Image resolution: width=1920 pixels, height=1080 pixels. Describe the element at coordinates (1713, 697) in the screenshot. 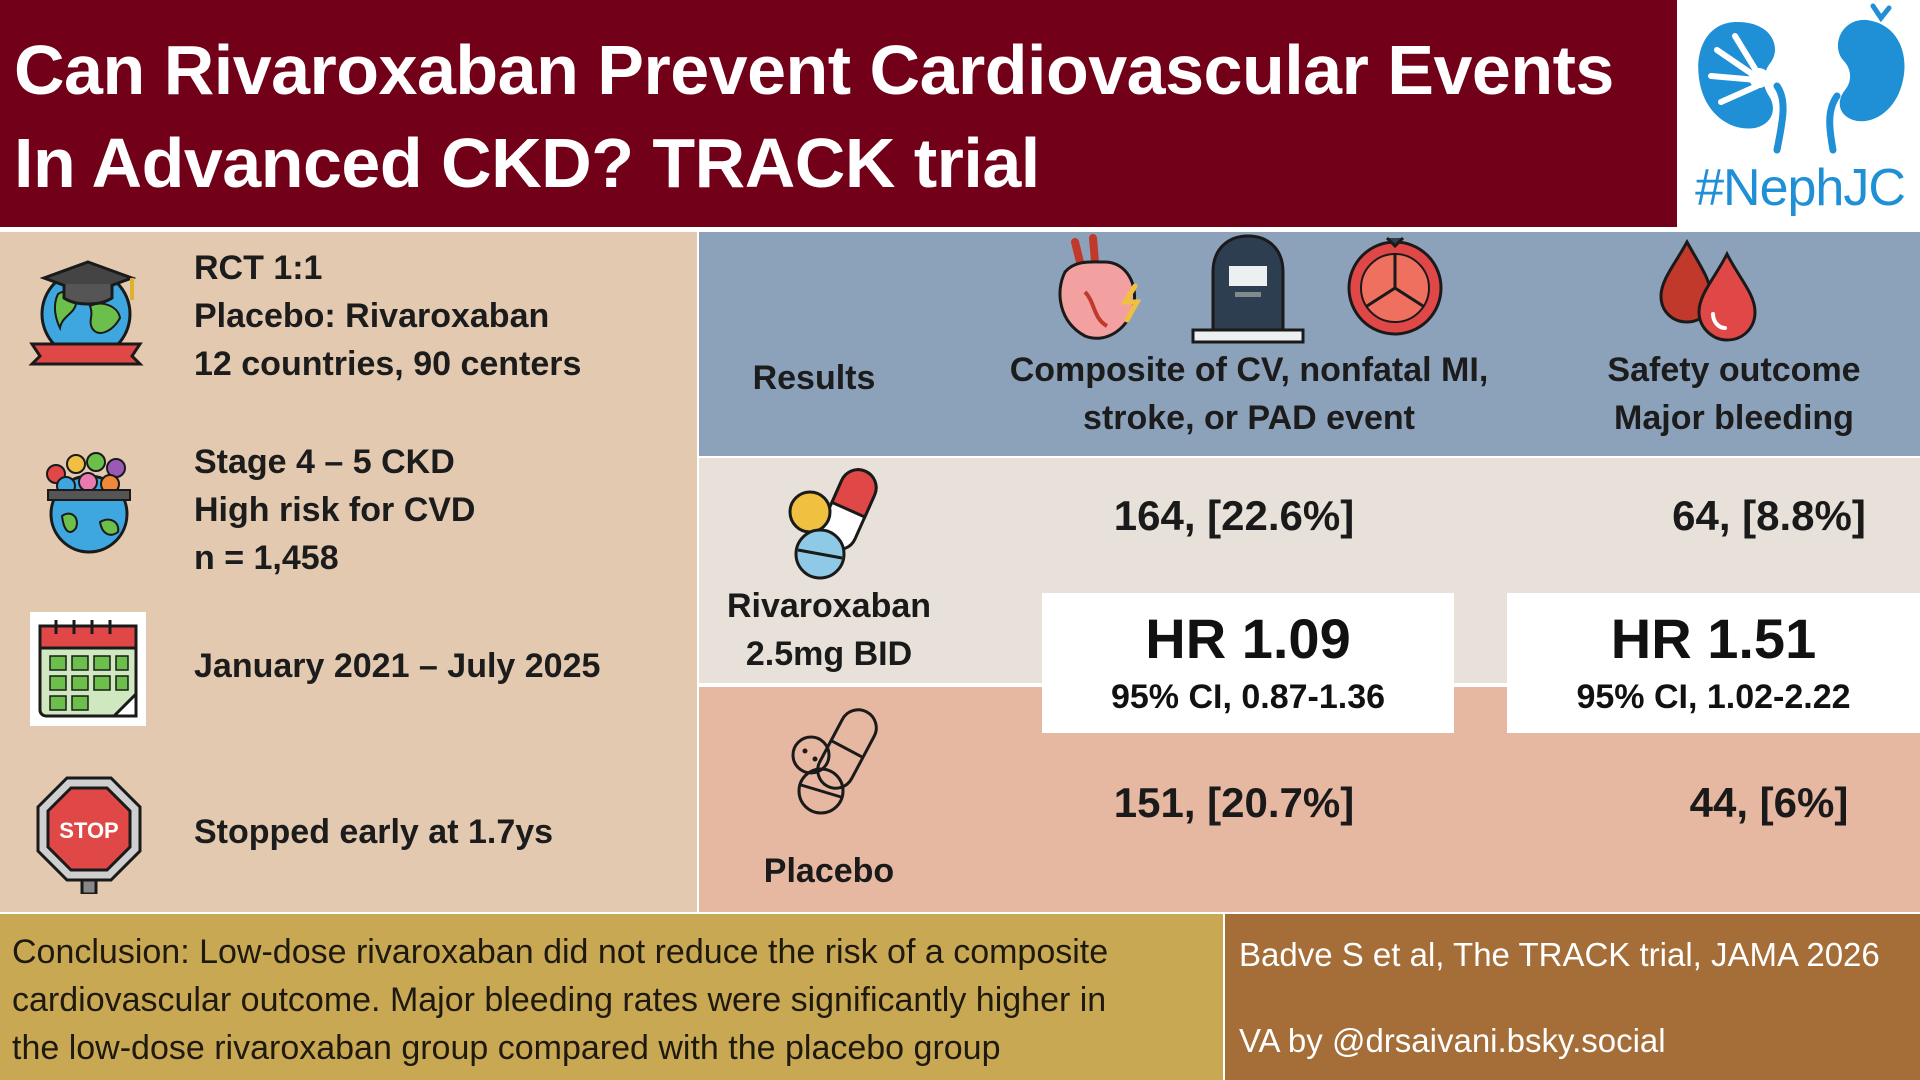

I see `bleeding-ci: 95% CI, 1.02-2.22` at that location.